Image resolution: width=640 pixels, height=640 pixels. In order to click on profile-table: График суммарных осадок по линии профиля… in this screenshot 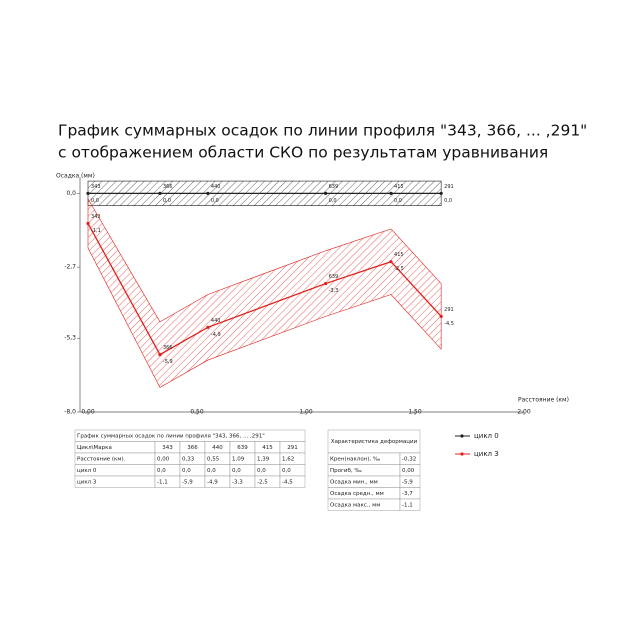, I will do `click(247, 470)`.